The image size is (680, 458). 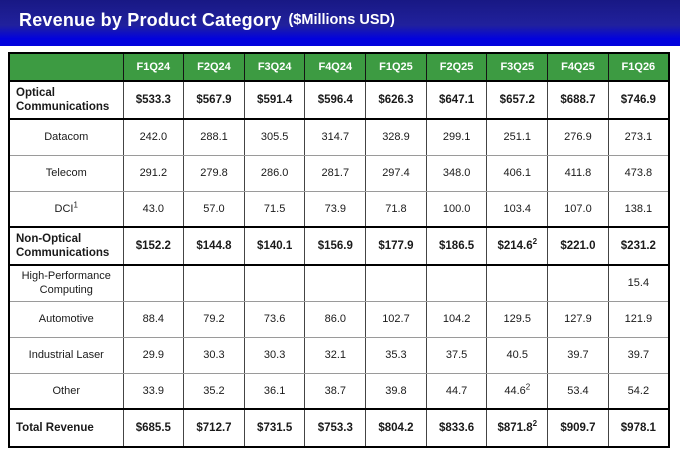 What do you see at coordinates (578, 428) in the screenshot?
I see `value-cell: $909.7` at bounding box center [578, 428].